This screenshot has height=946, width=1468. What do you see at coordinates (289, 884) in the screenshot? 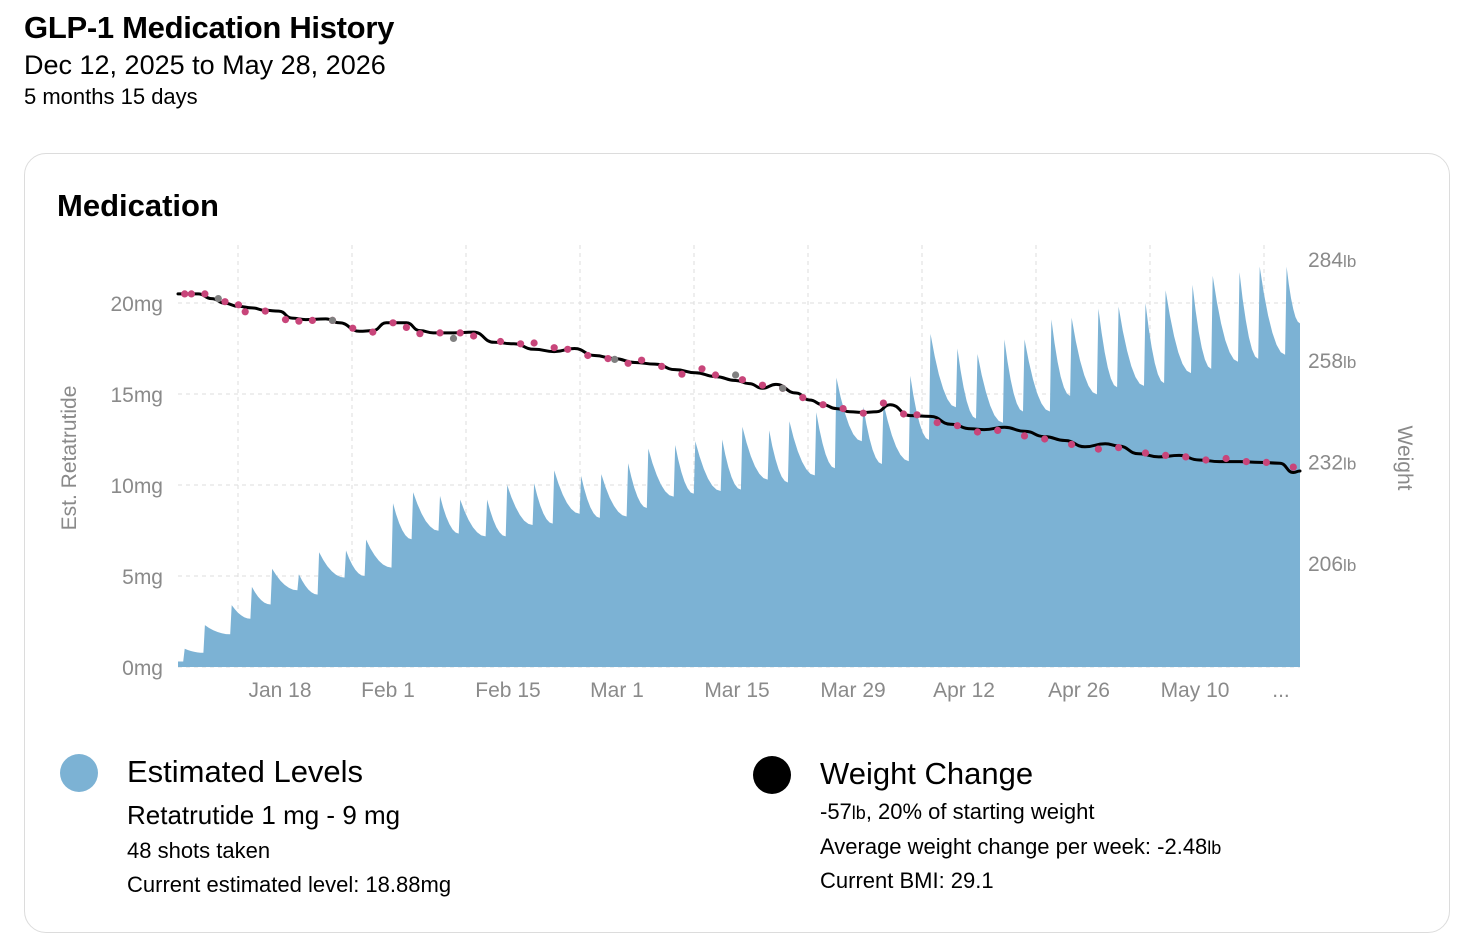
I see `levels-current: Current estimated level: 18.88mg` at bounding box center [289, 884].